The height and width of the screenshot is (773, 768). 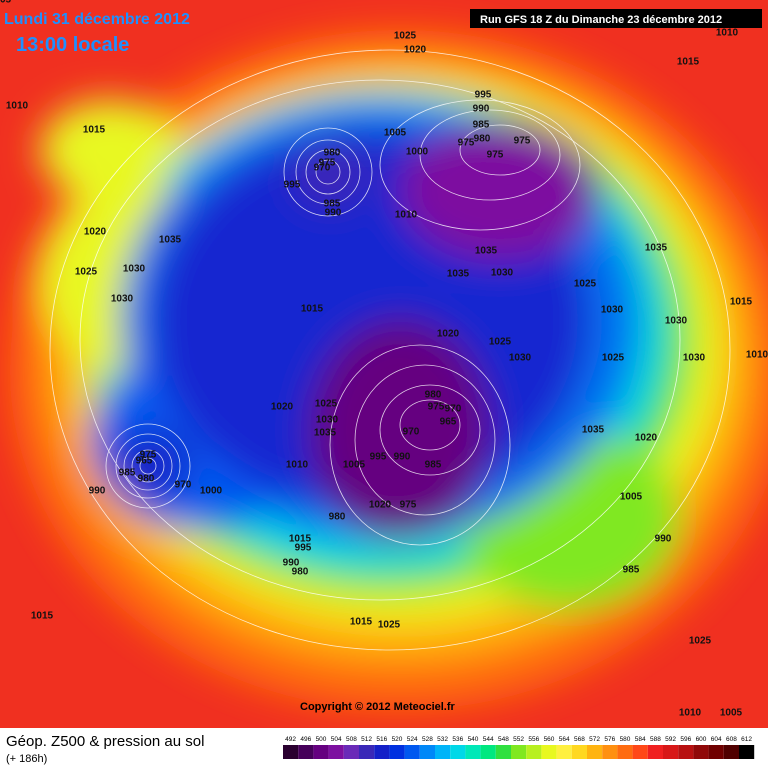 What do you see at coordinates (655, 739) in the screenshot?
I see `scale-label: 588` at bounding box center [655, 739].